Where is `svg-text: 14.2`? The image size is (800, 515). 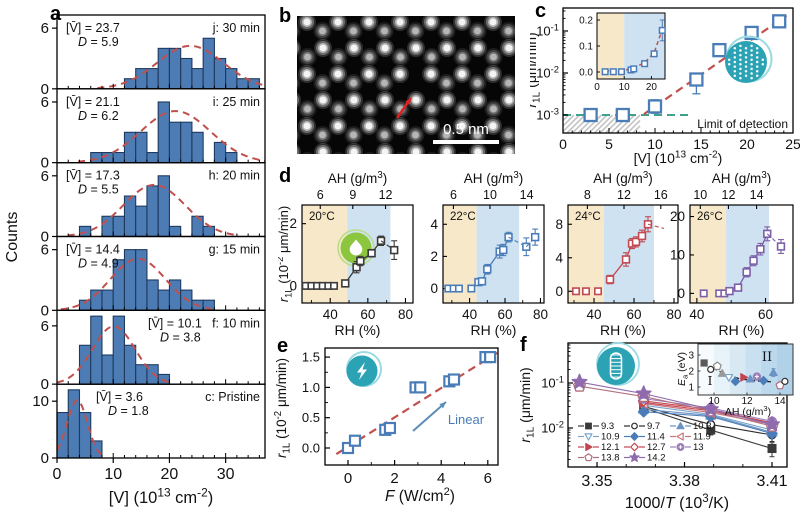
svg-text: 14.2 is located at coordinates (656, 458).